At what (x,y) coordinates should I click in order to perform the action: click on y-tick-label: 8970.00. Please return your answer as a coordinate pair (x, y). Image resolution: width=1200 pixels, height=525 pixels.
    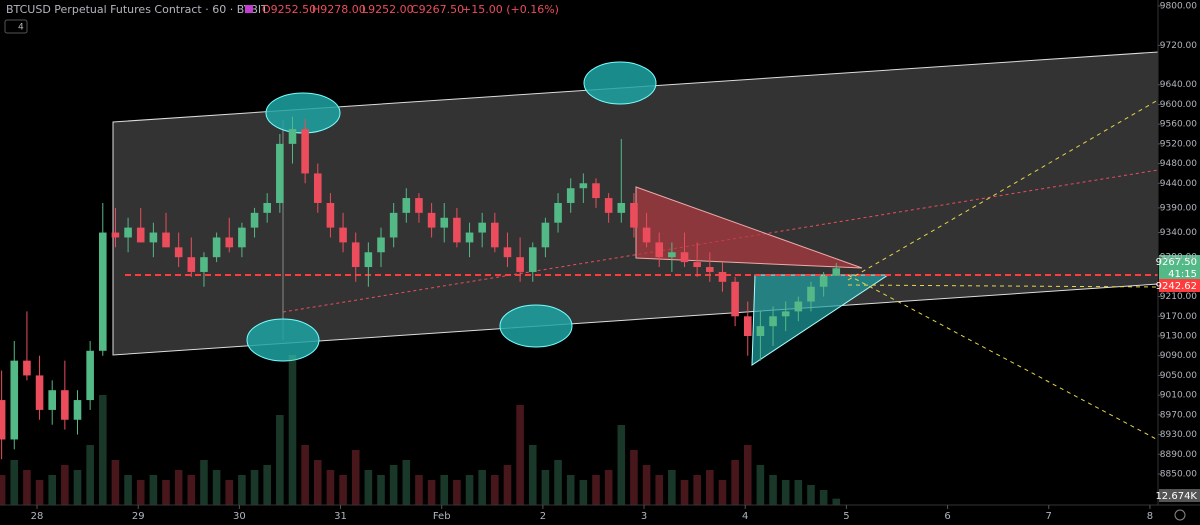
    Looking at the image, I should click on (1178, 415).